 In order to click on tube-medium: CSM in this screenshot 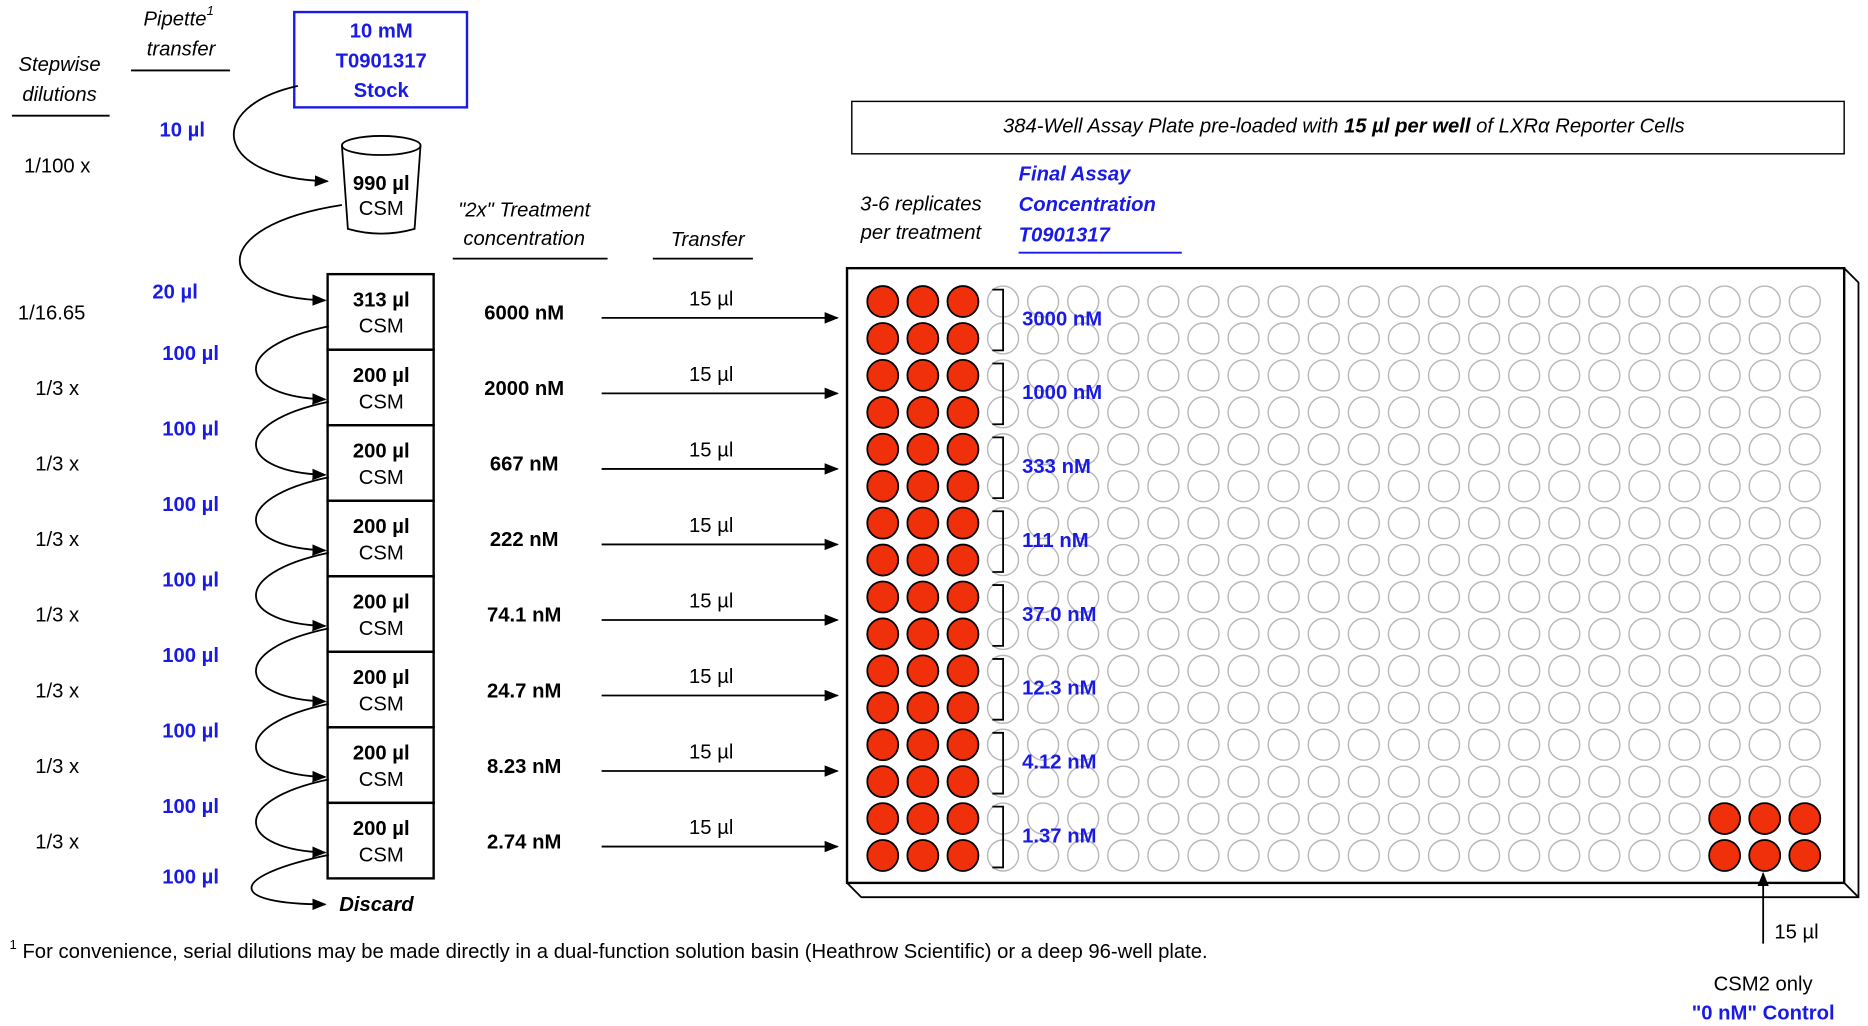, I will do `click(381, 855)`.